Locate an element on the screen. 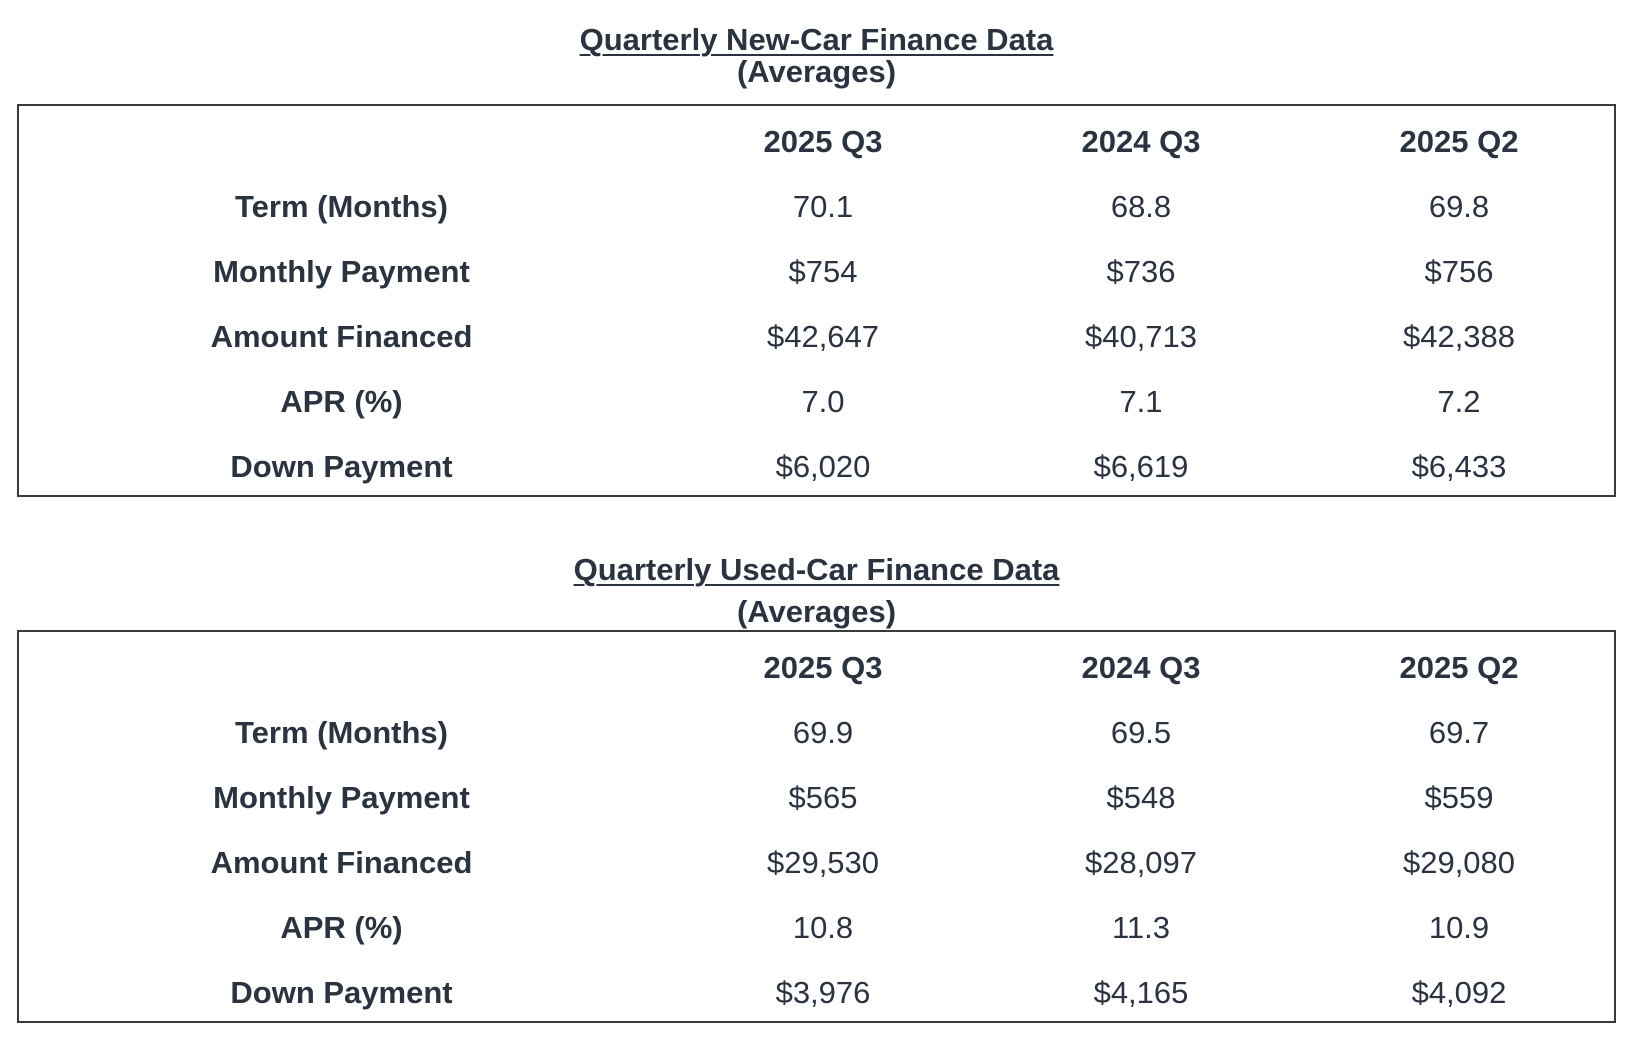 This screenshot has height=1054, width=1650. cell-value: 11.3 is located at coordinates (1141, 927).